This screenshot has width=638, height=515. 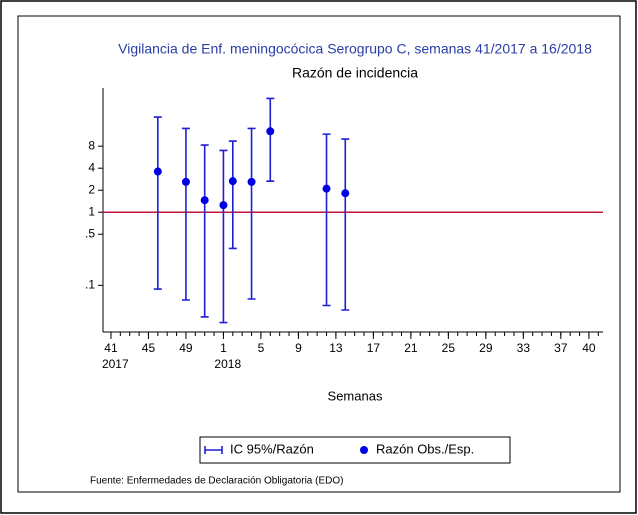 What do you see at coordinates (355, 395) in the screenshot?
I see `x-axis-title: Semanas` at bounding box center [355, 395].